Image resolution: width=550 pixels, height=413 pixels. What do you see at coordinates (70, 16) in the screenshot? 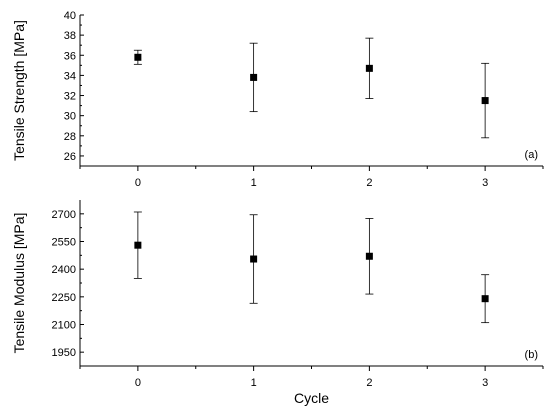
I see `y-tick-label: 40` at bounding box center [70, 16].